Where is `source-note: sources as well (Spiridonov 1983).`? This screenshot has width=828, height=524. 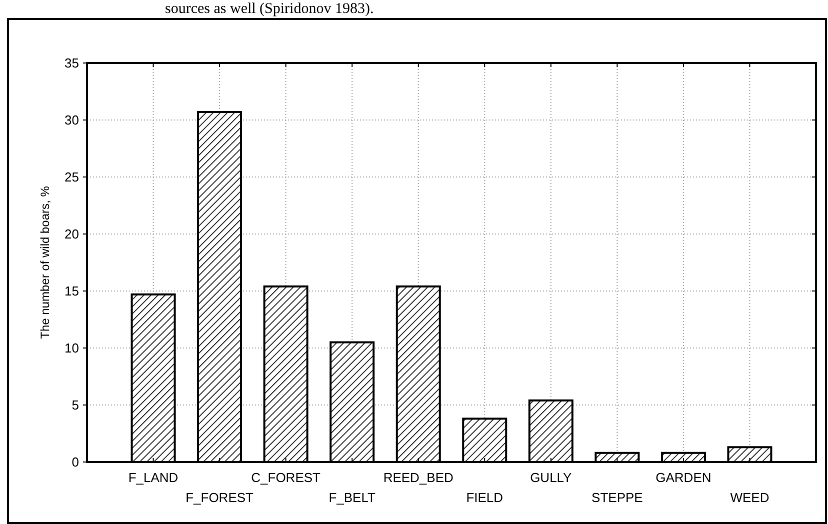 source-note: sources as well (Spiridonov 1983). is located at coordinates (269, 9).